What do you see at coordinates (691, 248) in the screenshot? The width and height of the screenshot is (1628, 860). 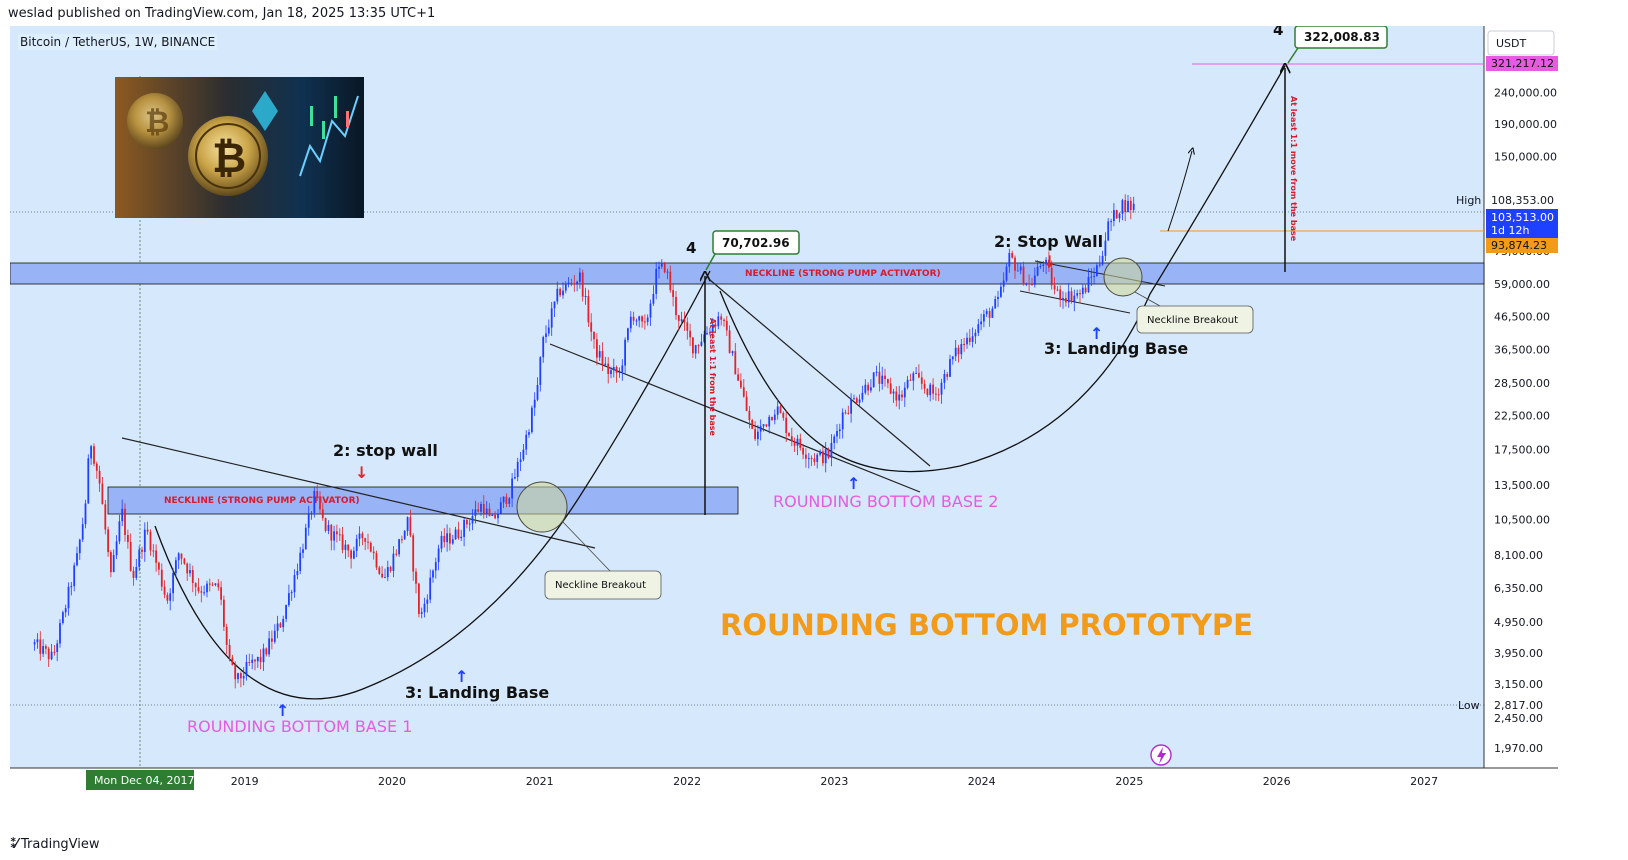 I see `wave-4-label-1: 4` at bounding box center [691, 248].